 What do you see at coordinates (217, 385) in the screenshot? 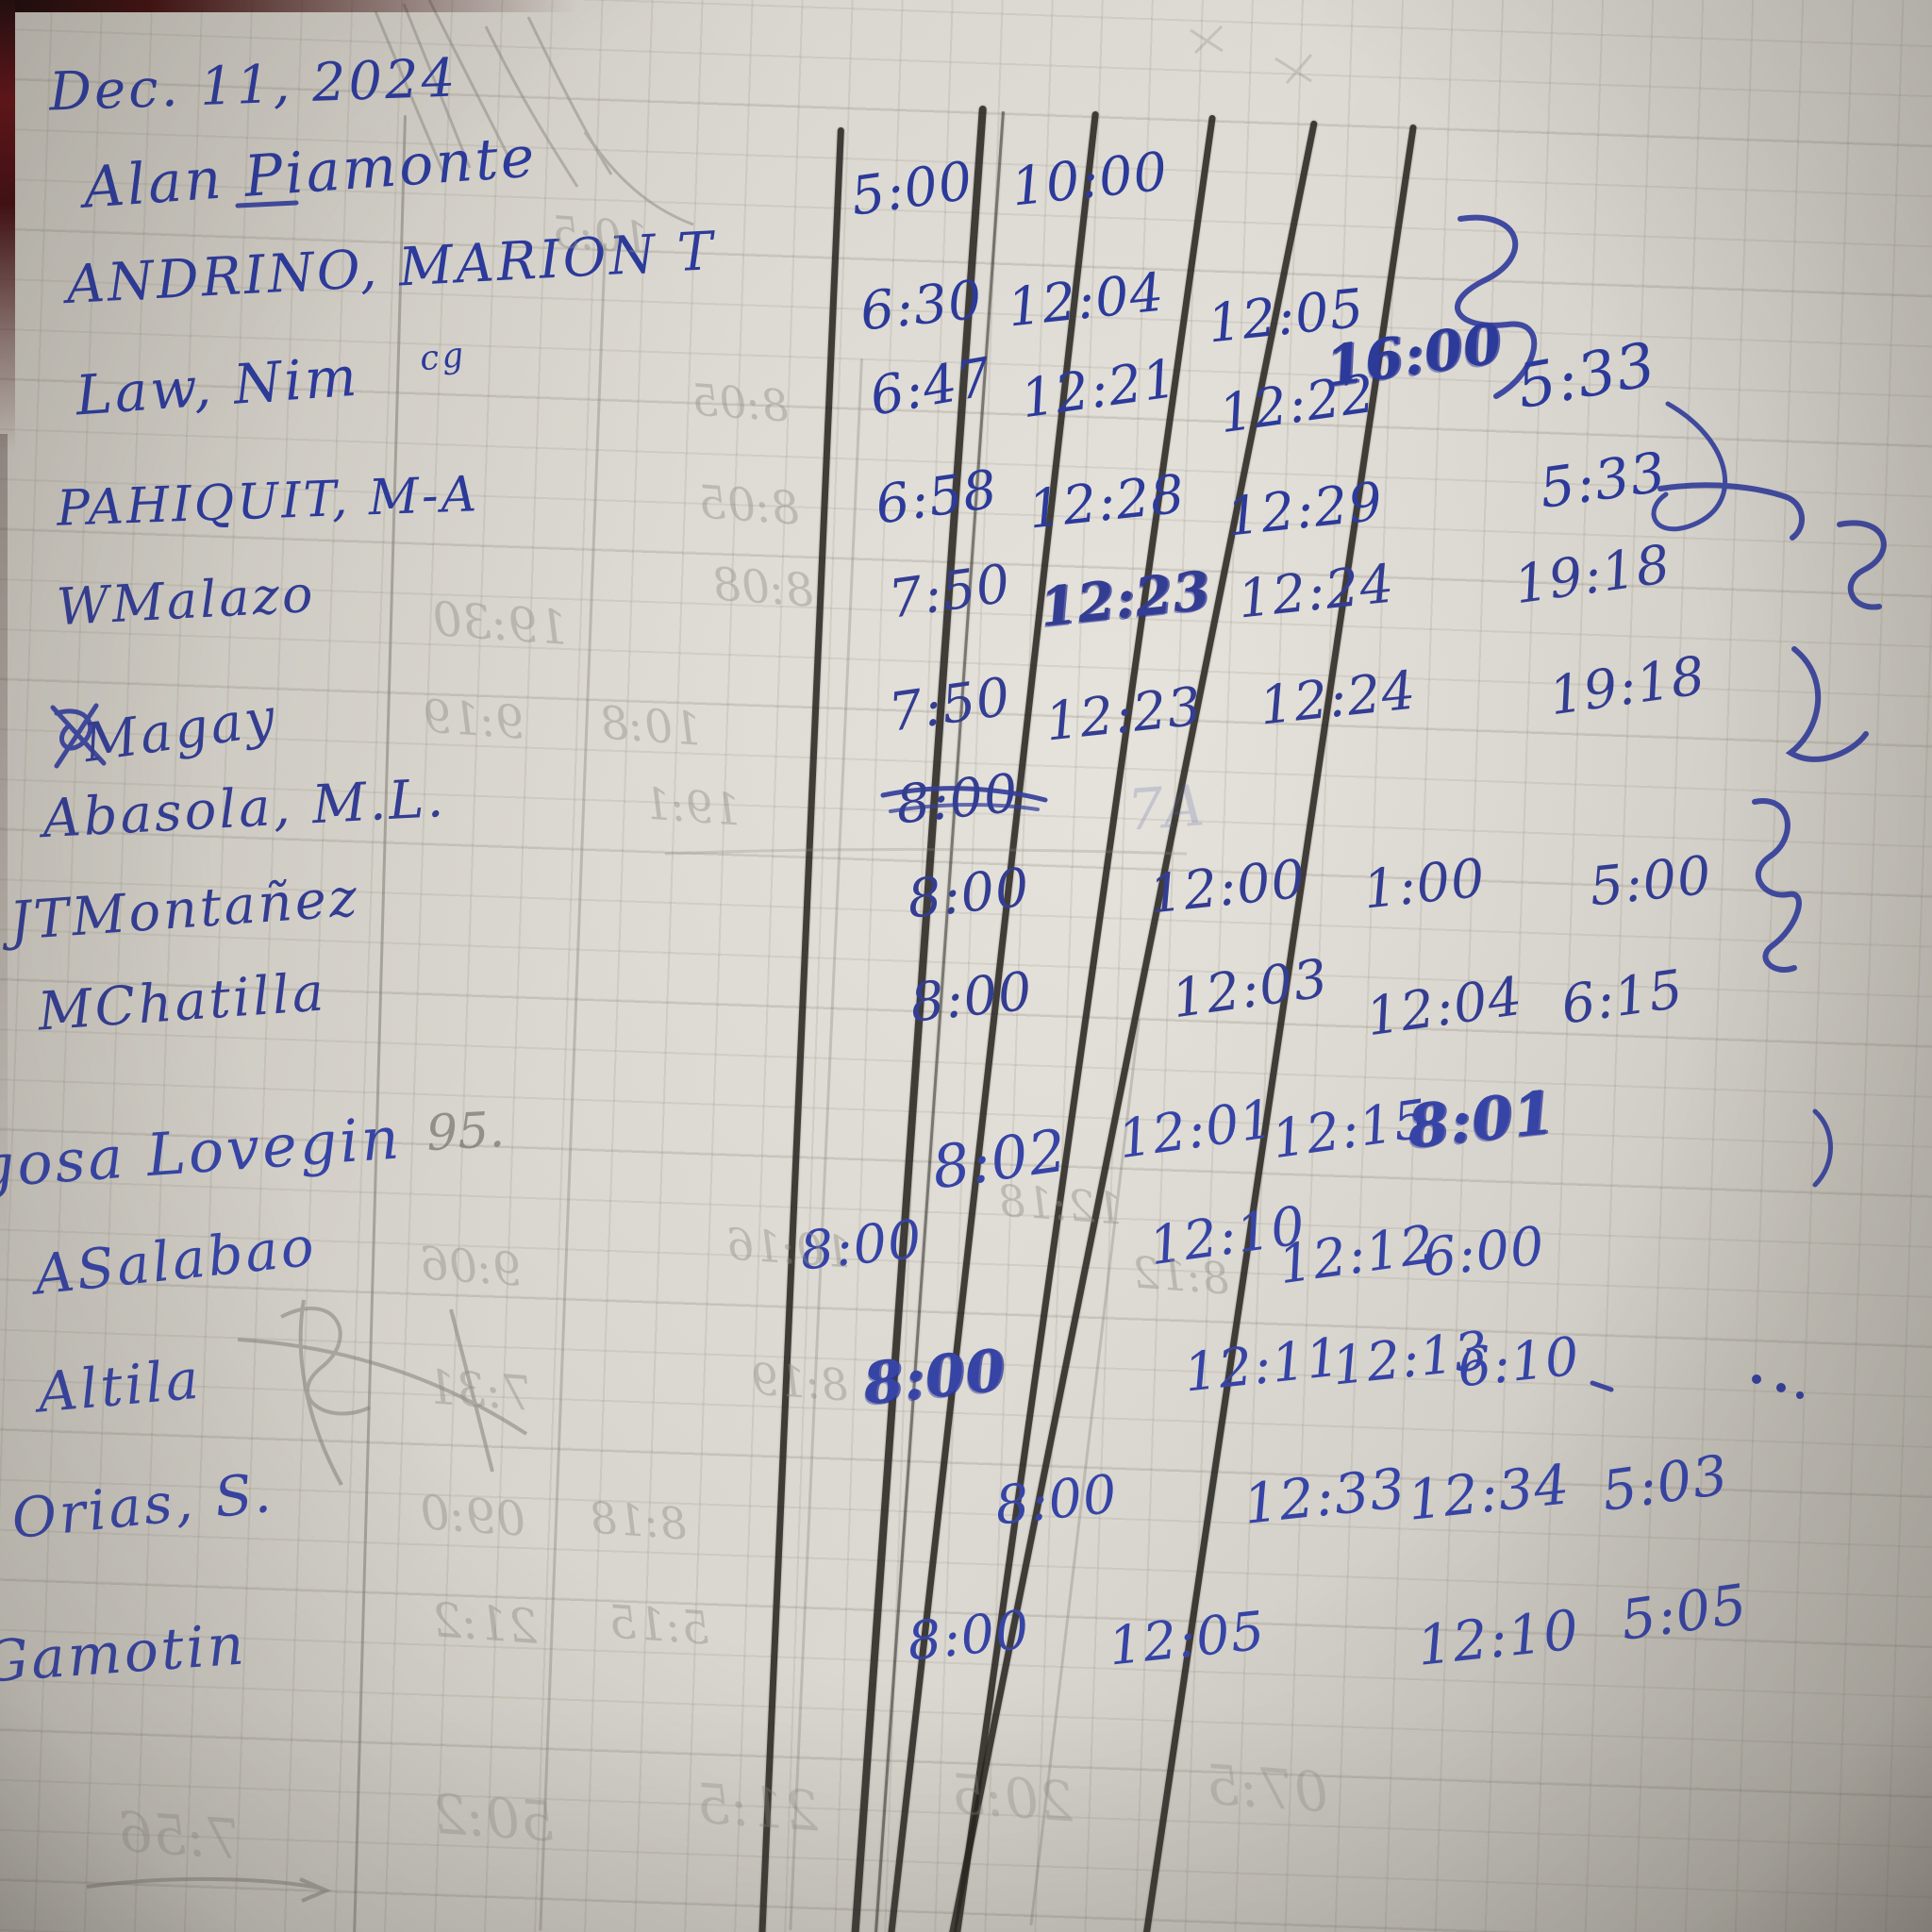
I see `row-name: Law, Nim` at bounding box center [217, 385].